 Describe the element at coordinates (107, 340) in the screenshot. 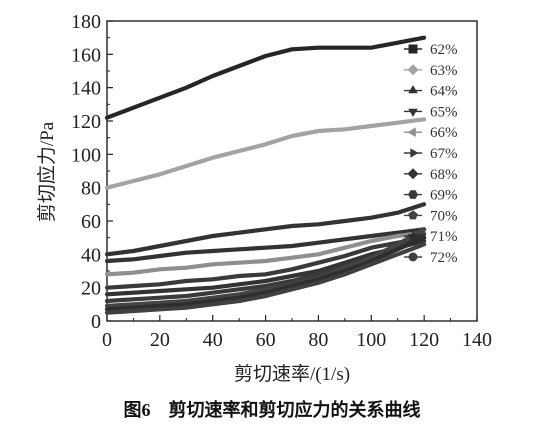

I see `x-tick-label: 0` at that location.